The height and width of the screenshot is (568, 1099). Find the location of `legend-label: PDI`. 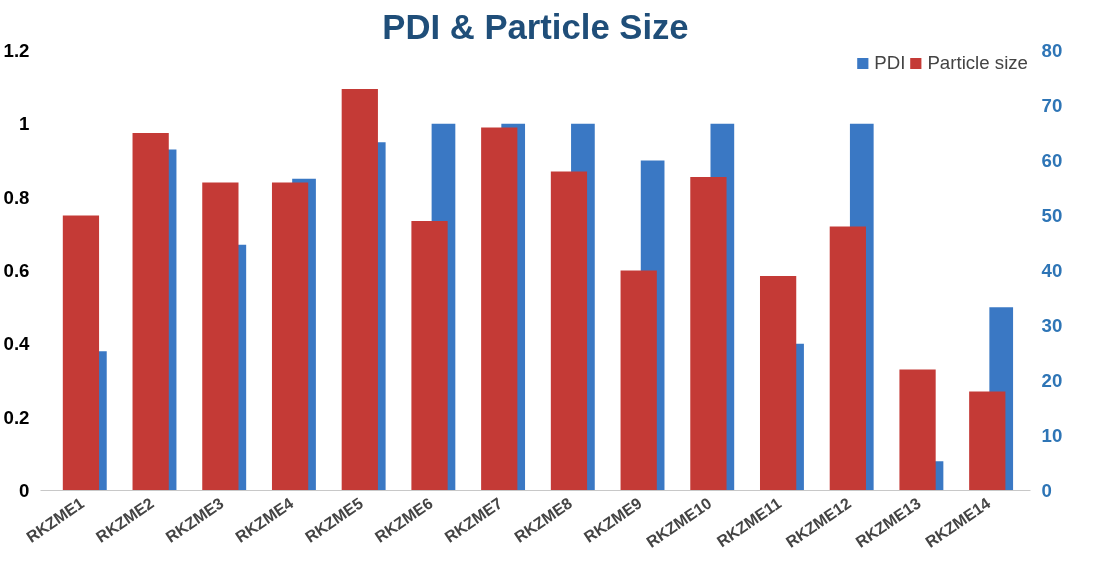

legend-label: PDI is located at coordinates (890, 63).